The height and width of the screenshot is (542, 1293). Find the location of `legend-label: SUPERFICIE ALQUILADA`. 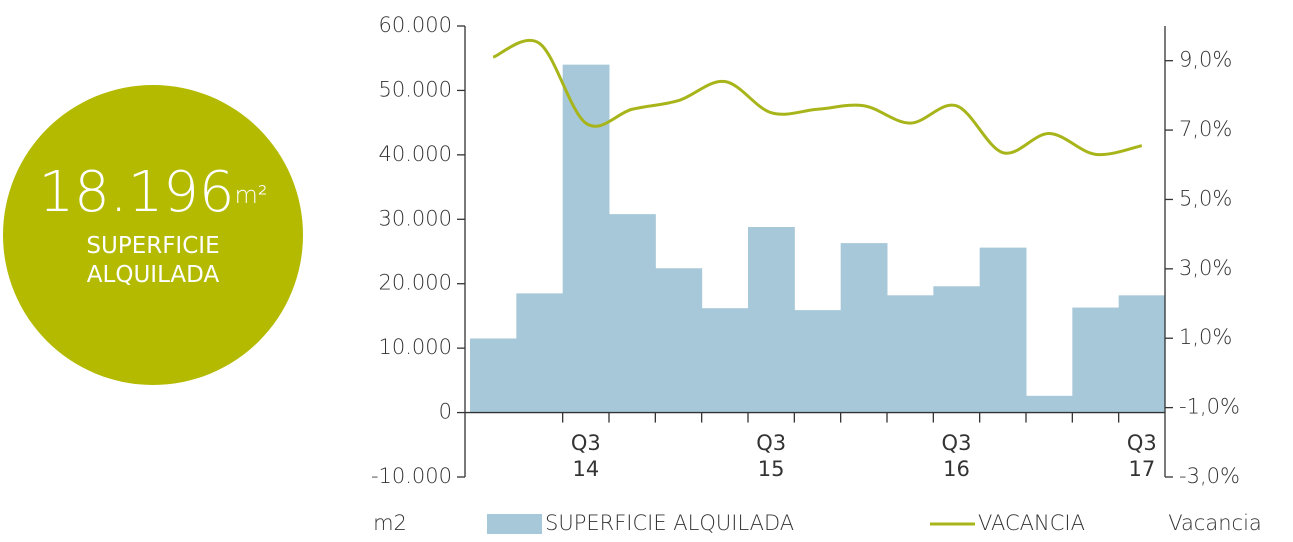

legend-label: SUPERFICIE ALQUILADA is located at coordinates (669, 523).